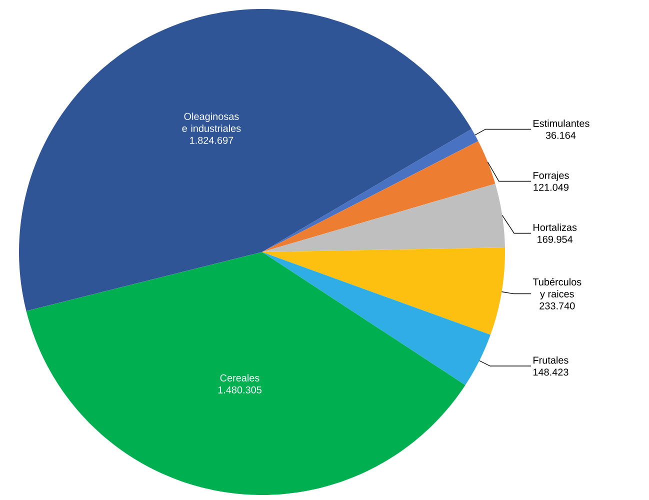  What do you see at coordinates (240, 390) in the screenshot?
I see `data-label: 1.480.305` at bounding box center [240, 390].